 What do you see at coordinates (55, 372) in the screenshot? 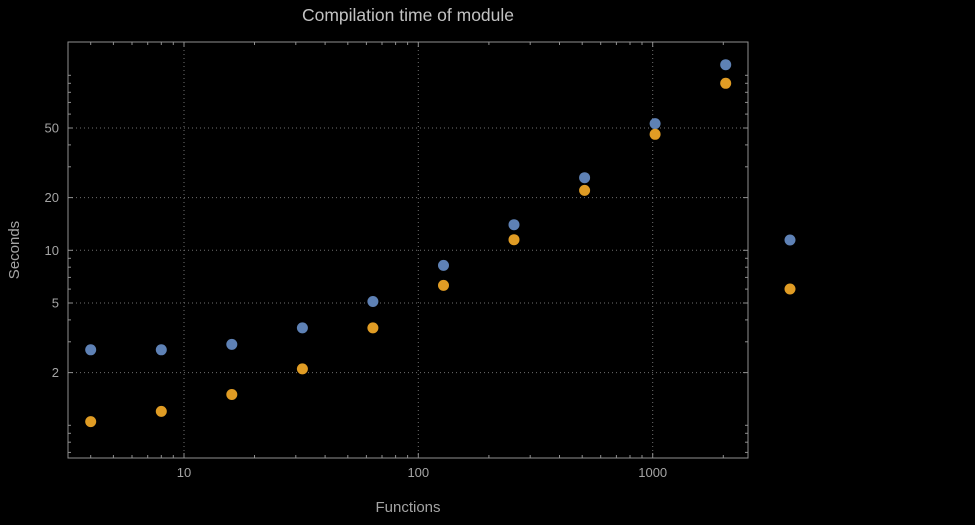
I see `y-tick-label: 2` at bounding box center [55, 372].